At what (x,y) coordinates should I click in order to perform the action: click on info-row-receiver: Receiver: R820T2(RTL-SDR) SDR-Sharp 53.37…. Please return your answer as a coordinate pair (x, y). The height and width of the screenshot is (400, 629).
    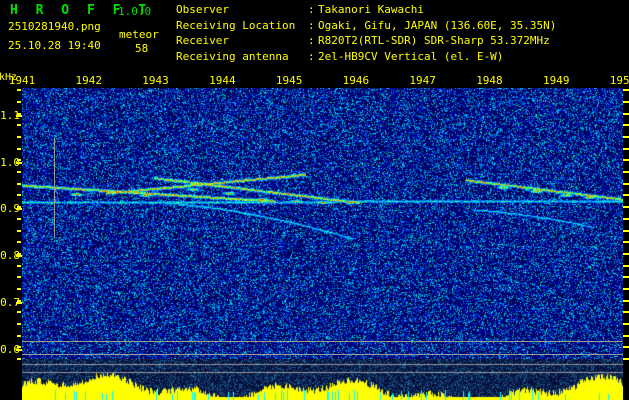
    Looking at the image, I should click on (366, 41).